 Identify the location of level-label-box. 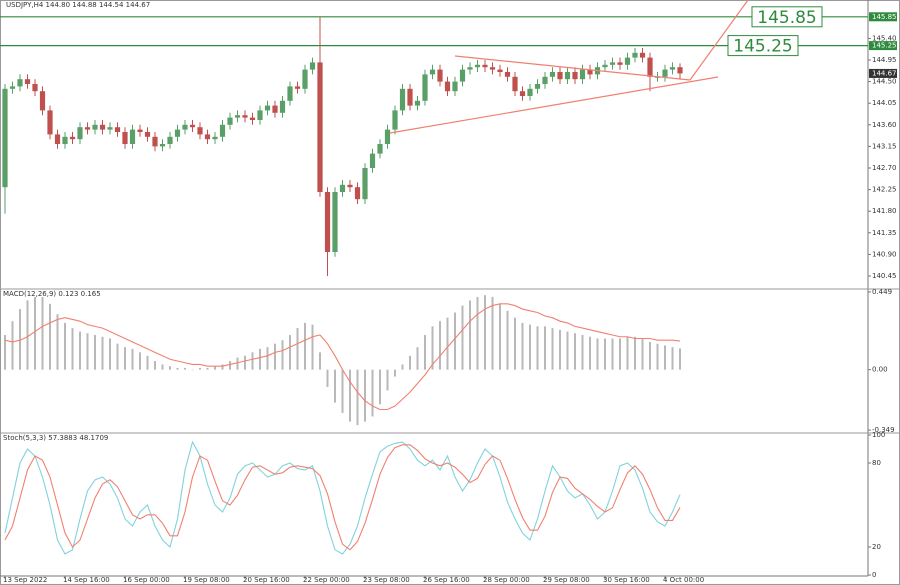
(787, 17).